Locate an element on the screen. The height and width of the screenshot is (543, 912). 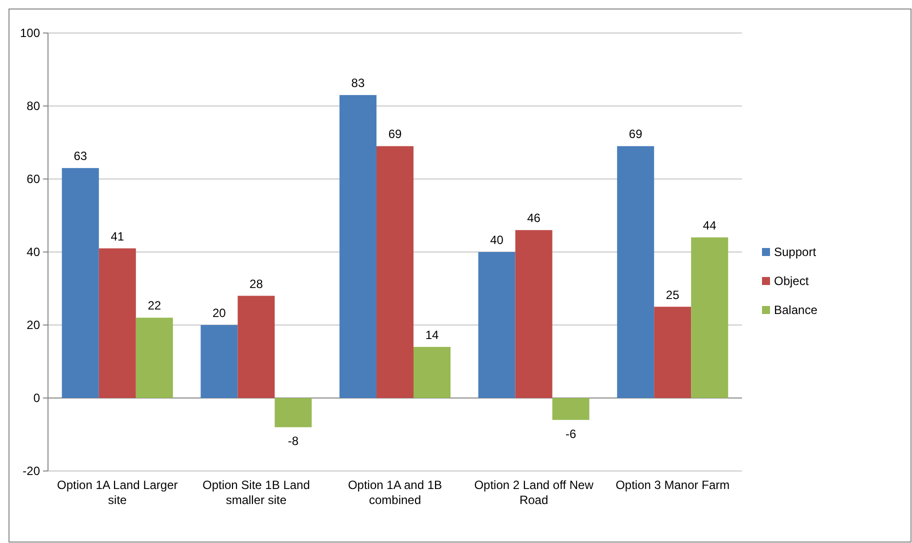
legend-label: Object is located at coordinates (792, 281).